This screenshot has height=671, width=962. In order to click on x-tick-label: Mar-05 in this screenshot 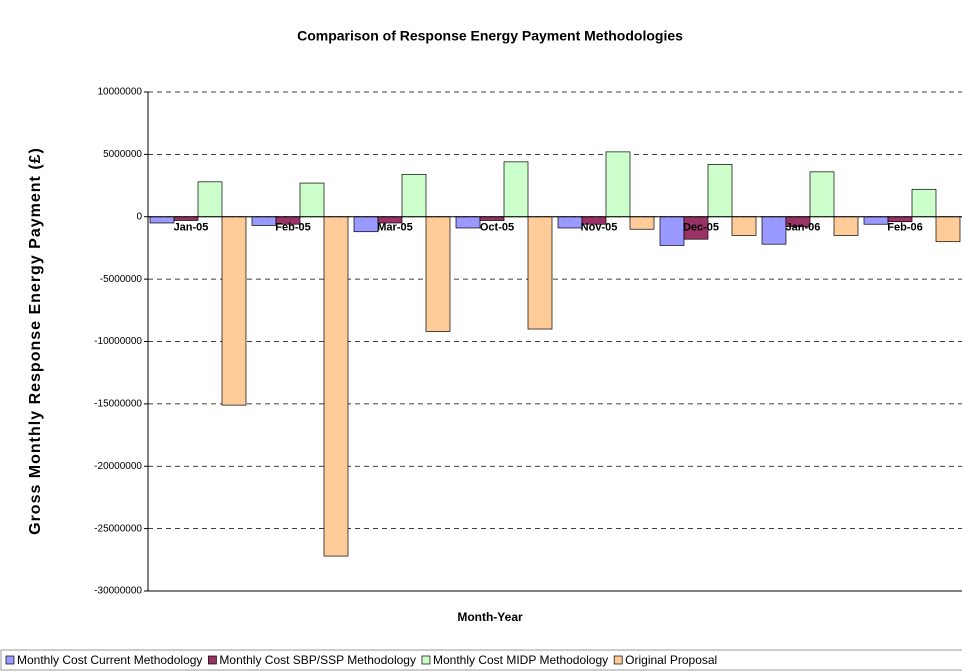, I will do `click(394, 228)`.